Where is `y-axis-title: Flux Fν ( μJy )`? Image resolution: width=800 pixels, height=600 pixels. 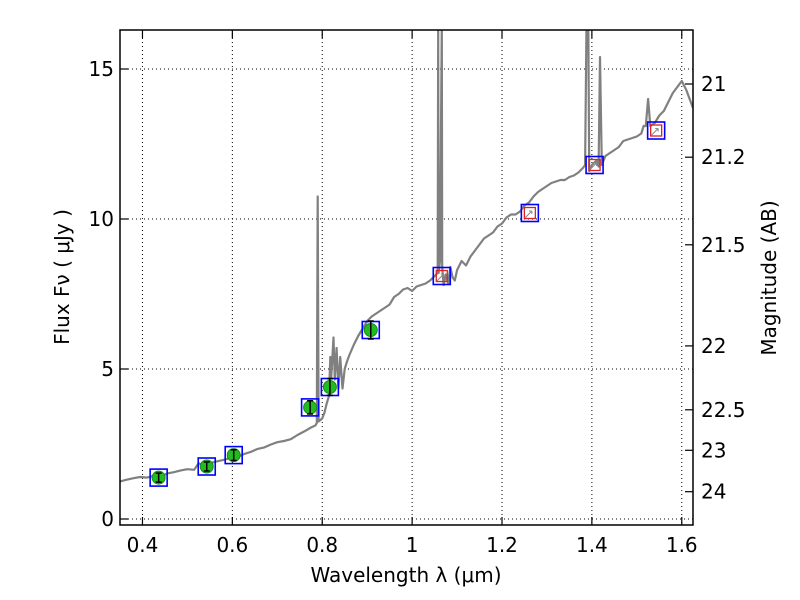 y-axis-title: Flux Fν ( μJy ) is located at coordinates (62, 277).